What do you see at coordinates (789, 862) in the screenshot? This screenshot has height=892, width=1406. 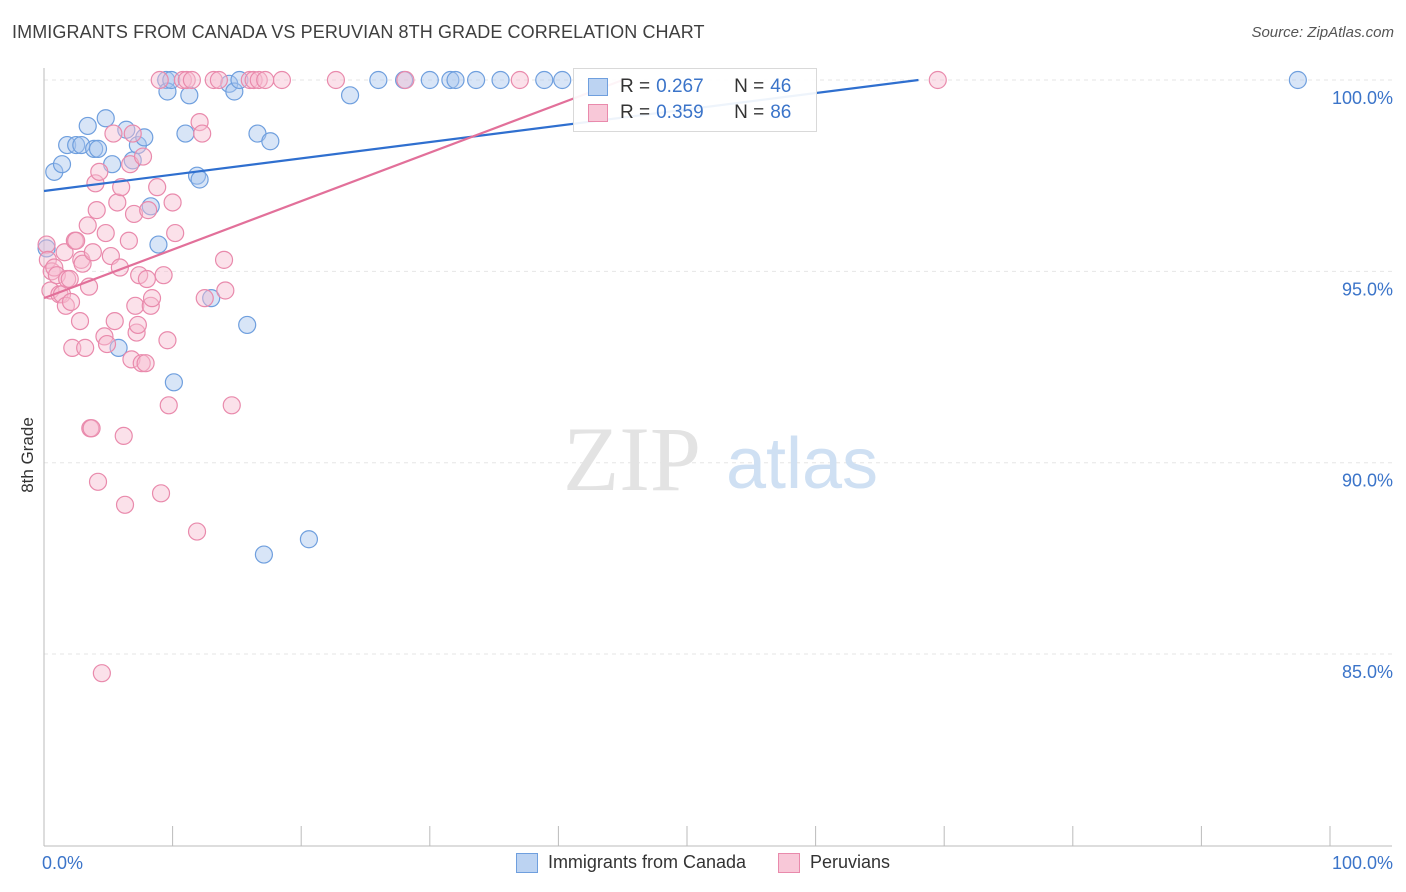 I see `peruvians-legend-swatch` at bounding box center [789, 862].